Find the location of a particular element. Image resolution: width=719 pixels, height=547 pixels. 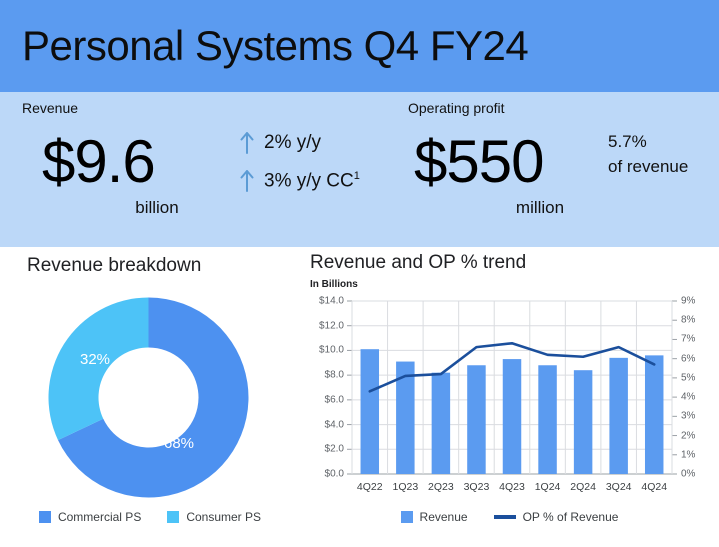

donut-legend: Commercial PS Consumer PS is located at coordinates (150, 517).